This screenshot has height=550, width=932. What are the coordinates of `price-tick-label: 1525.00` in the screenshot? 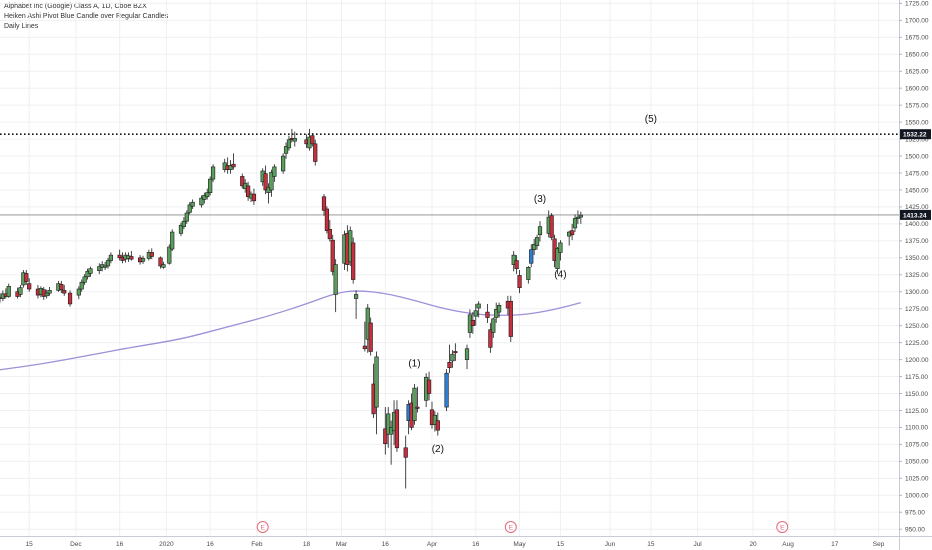 It's located at (917, 139).